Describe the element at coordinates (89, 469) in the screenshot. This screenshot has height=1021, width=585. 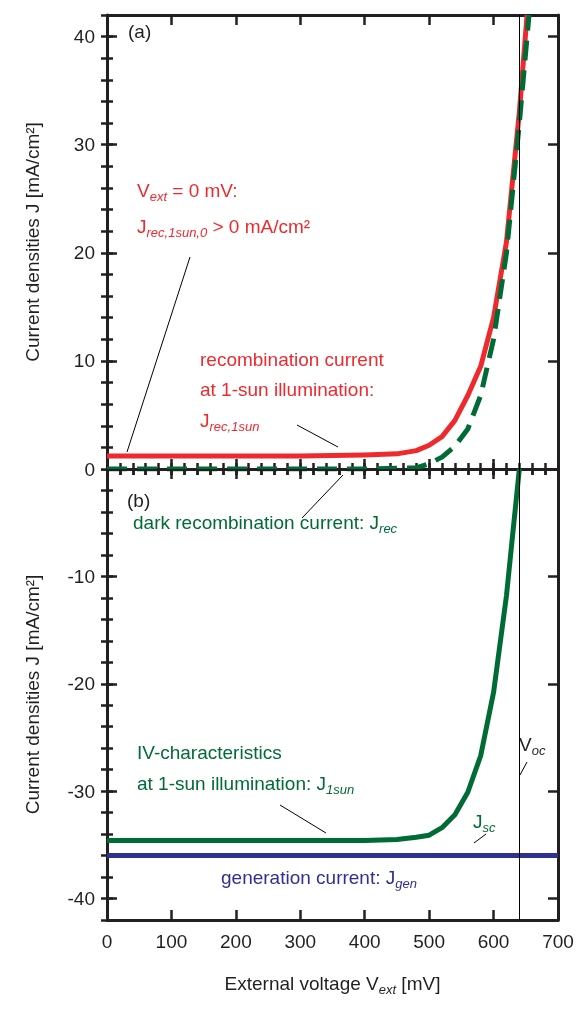
I see `y-tick-label: 0` at that location.